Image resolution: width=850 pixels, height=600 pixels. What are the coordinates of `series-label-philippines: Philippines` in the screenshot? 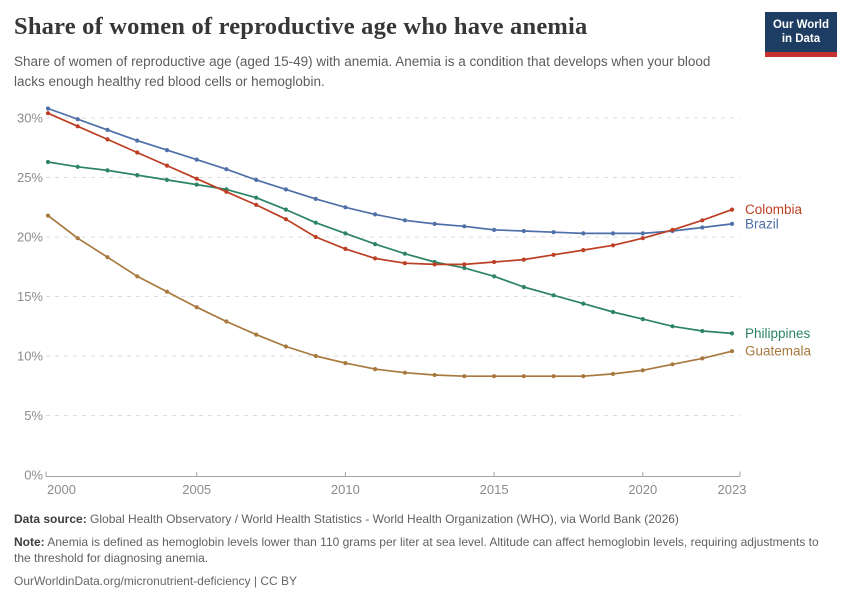 It's located at (778, 333).